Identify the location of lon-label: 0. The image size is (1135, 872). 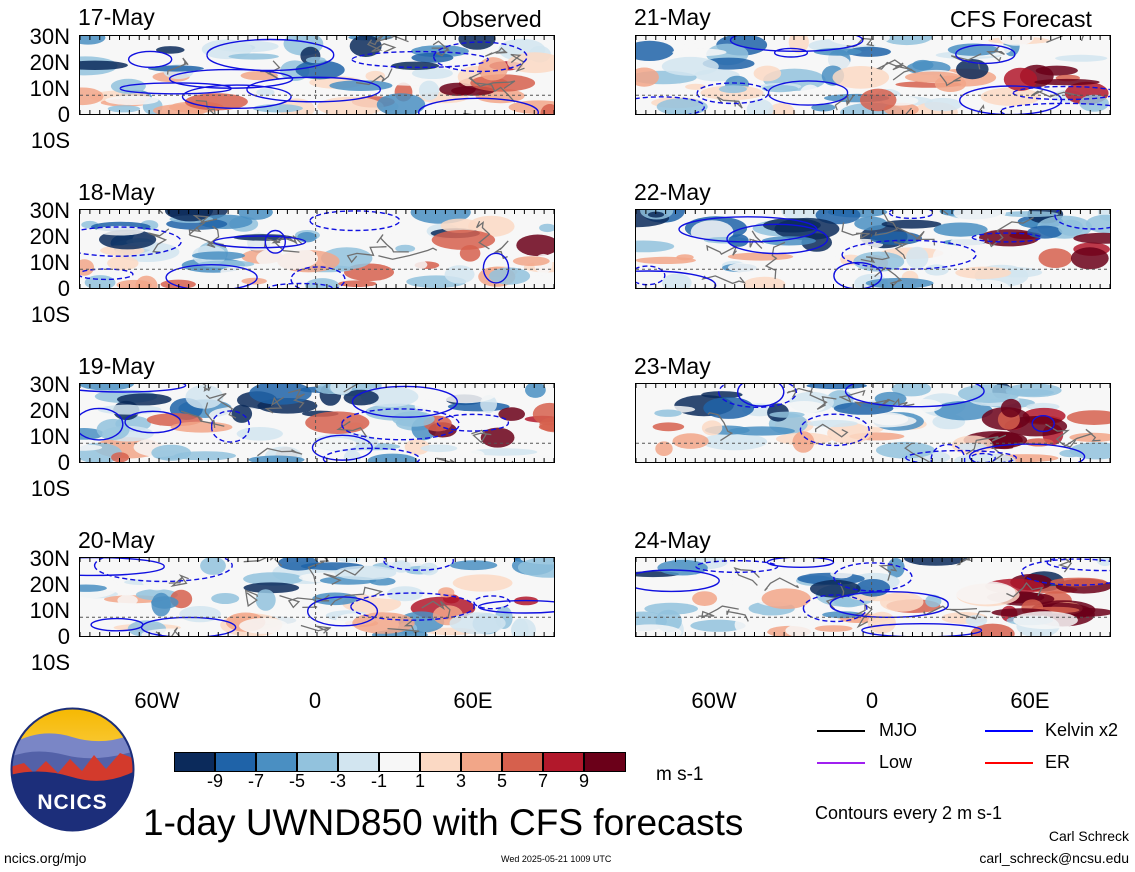
(315, 700).